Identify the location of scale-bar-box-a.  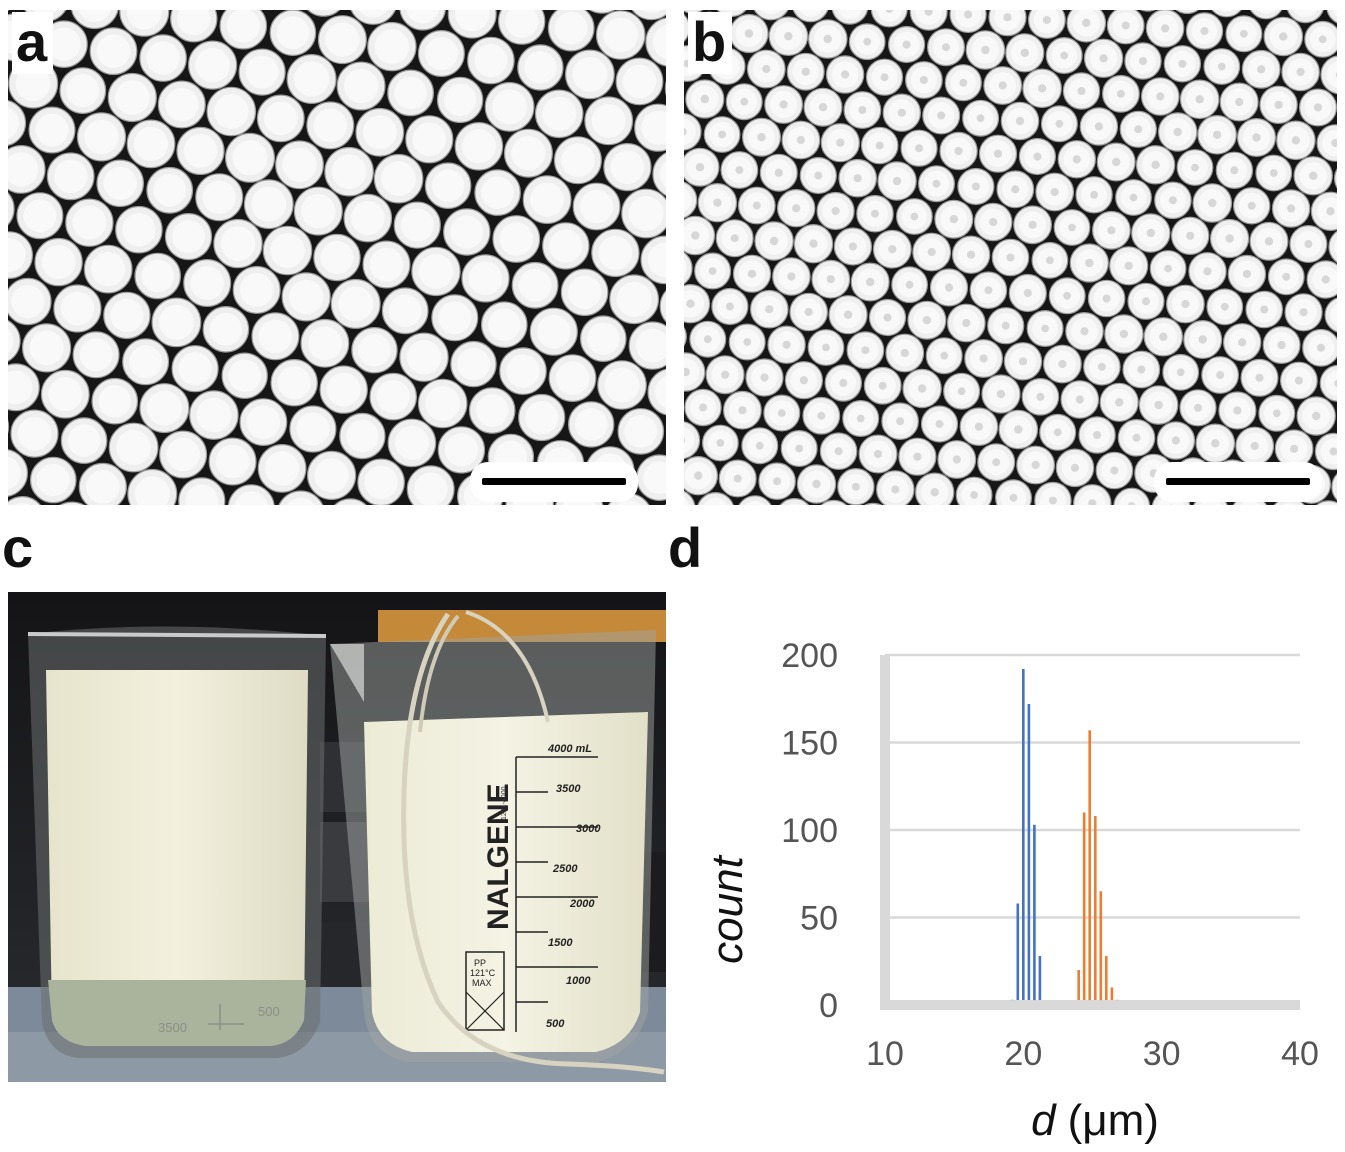
(554, 482).